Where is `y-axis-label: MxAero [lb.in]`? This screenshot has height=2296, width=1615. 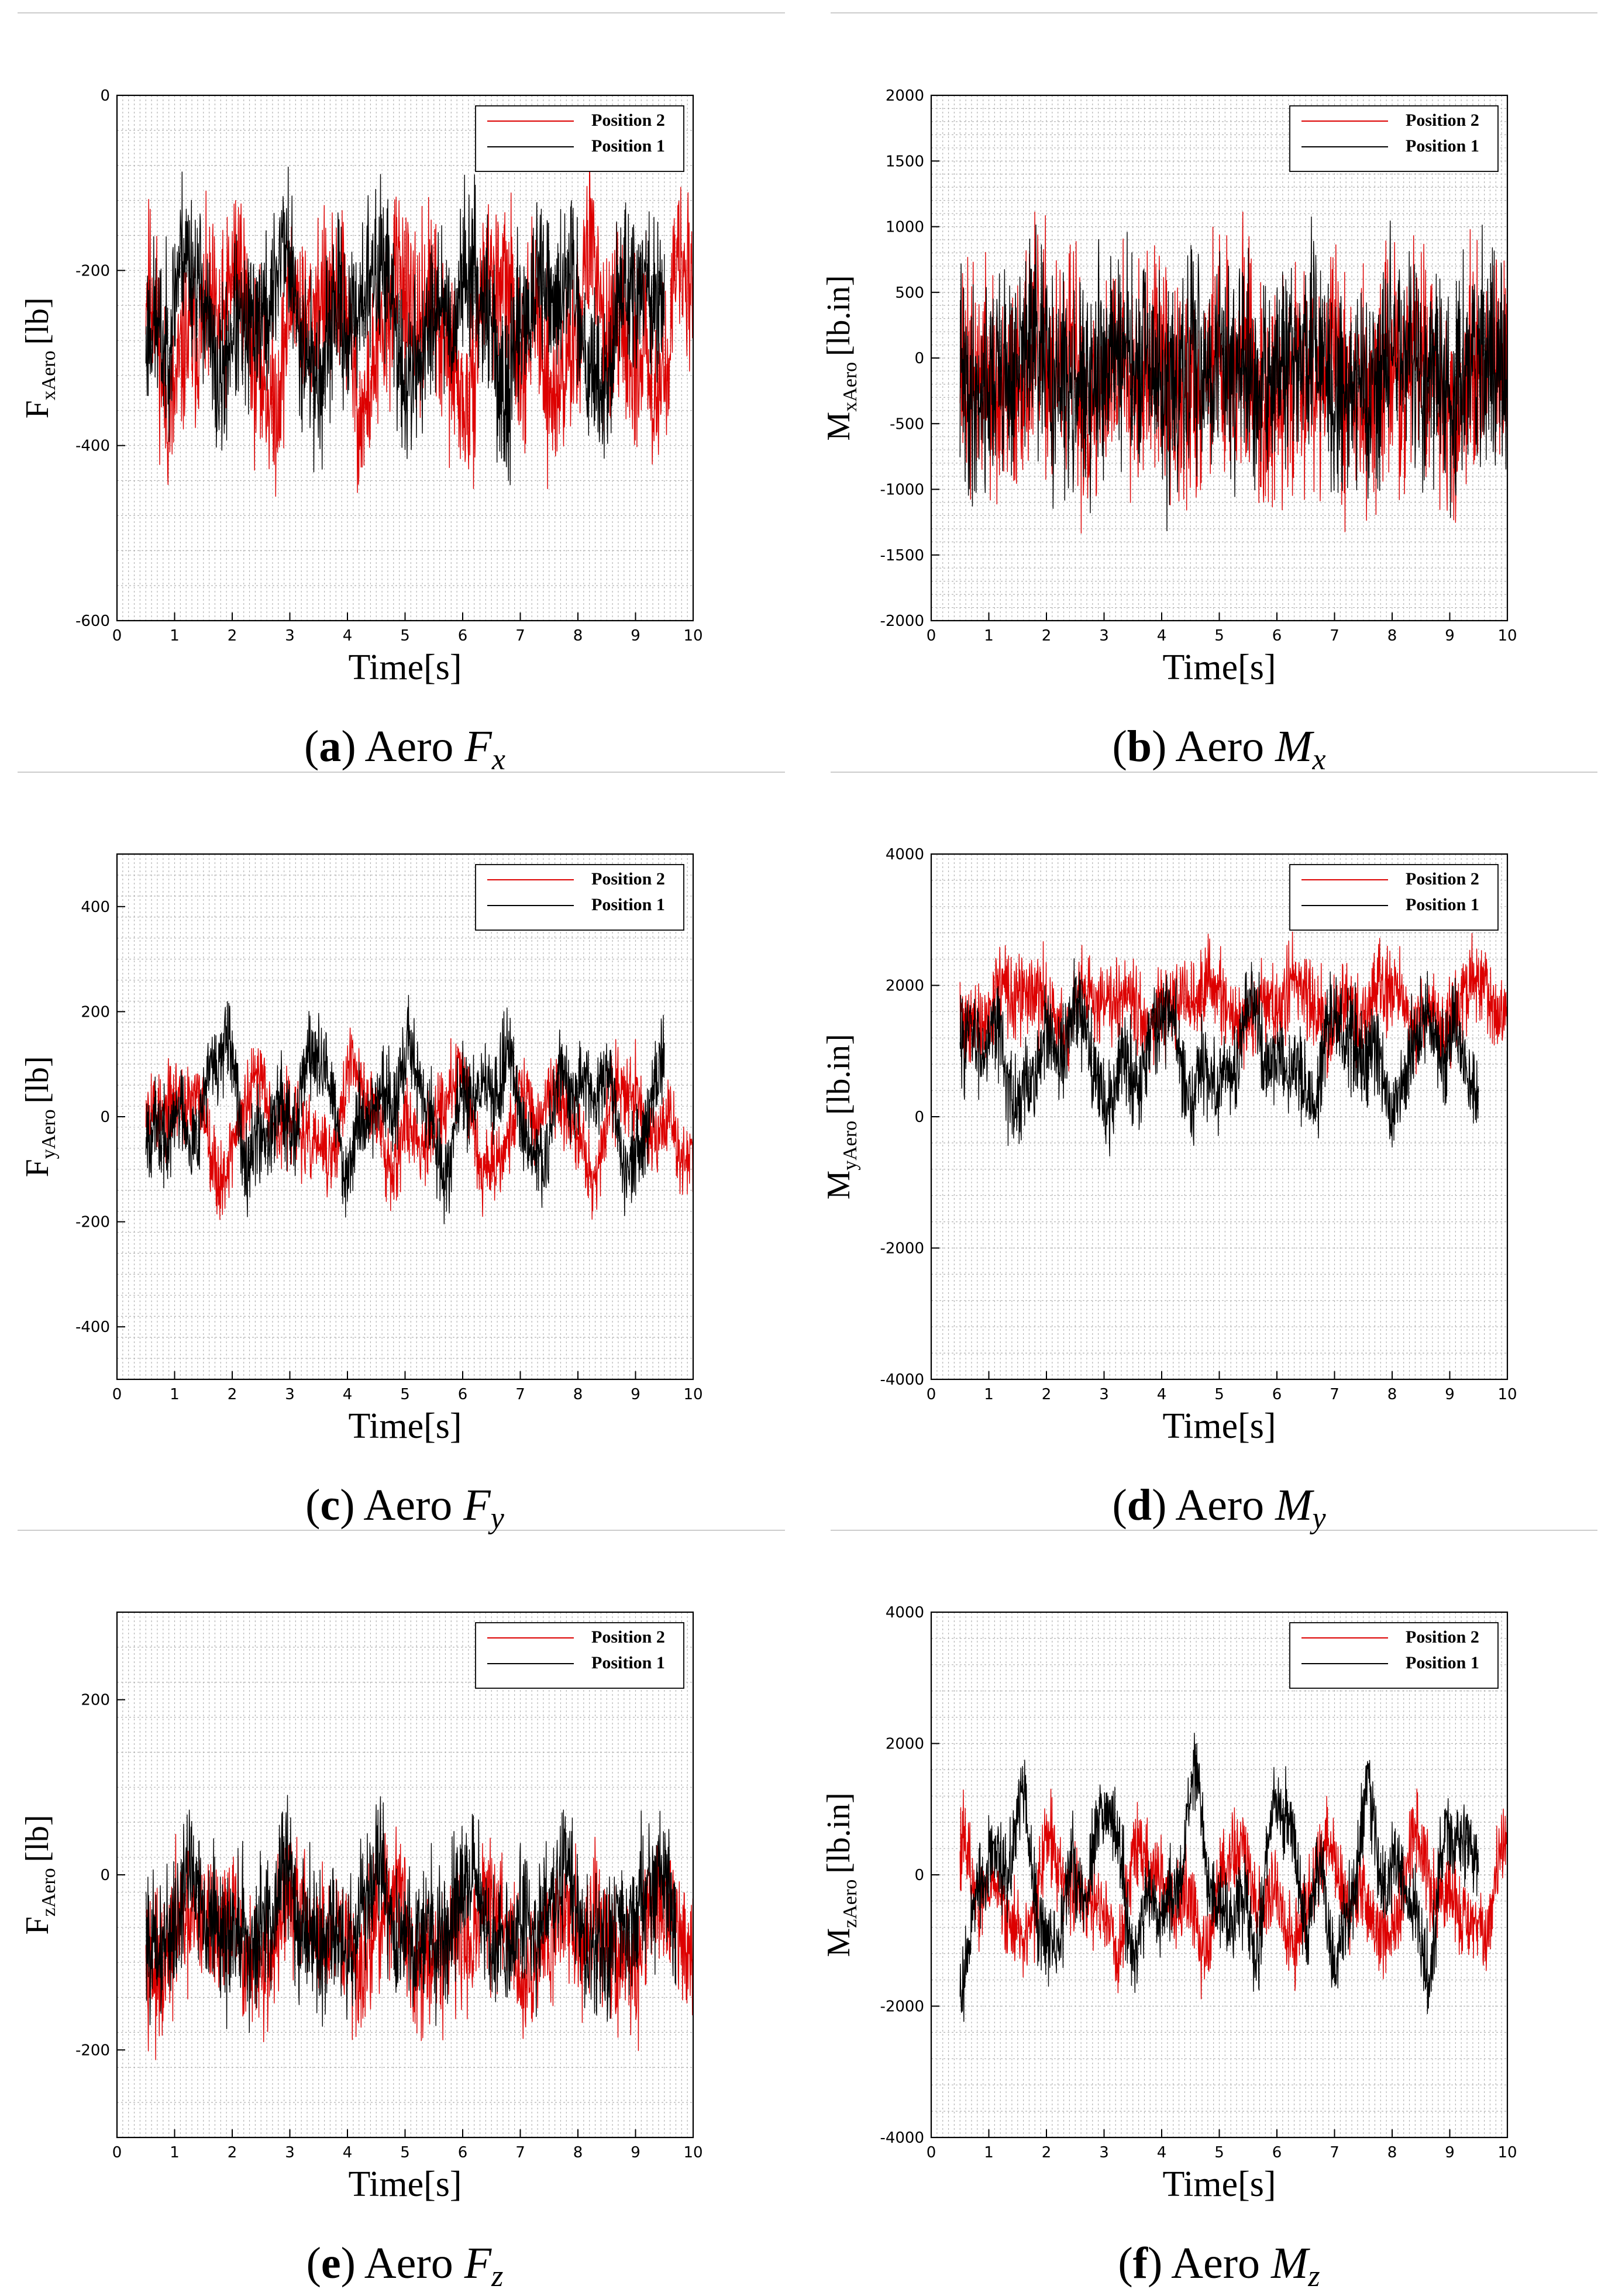
y-axis-label: MxAero [lb.in] is located at coordinates (841, 357).